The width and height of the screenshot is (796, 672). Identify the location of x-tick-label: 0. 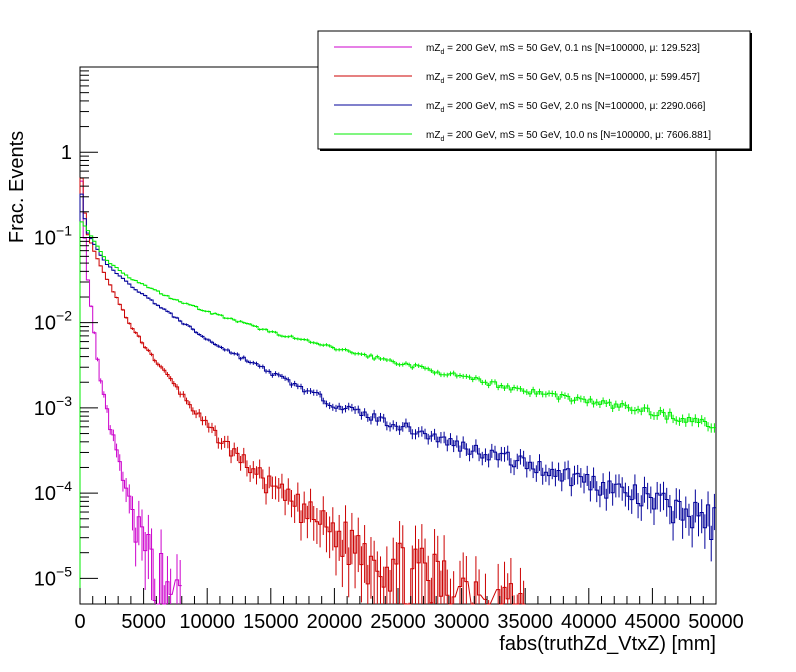
(79, 622).